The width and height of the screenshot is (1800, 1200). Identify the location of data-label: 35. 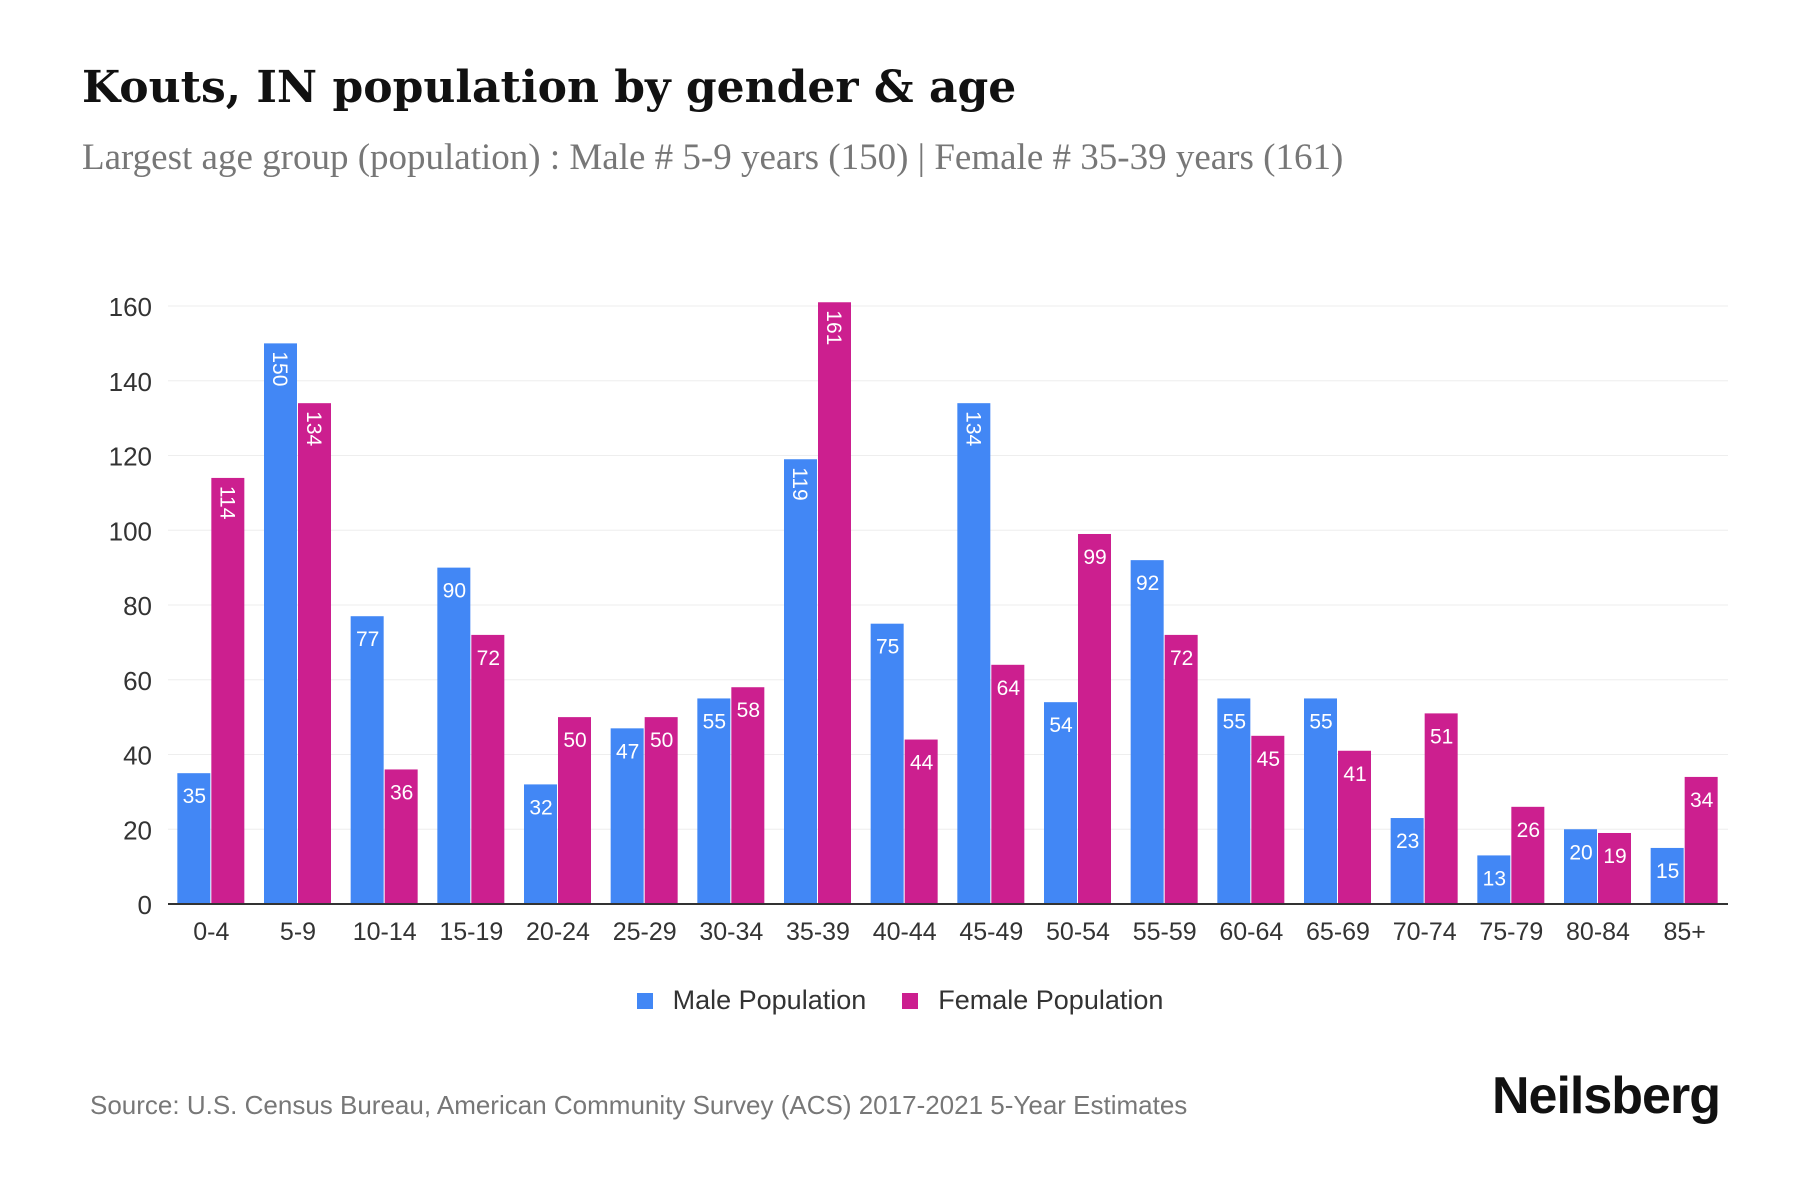
(194, 796).